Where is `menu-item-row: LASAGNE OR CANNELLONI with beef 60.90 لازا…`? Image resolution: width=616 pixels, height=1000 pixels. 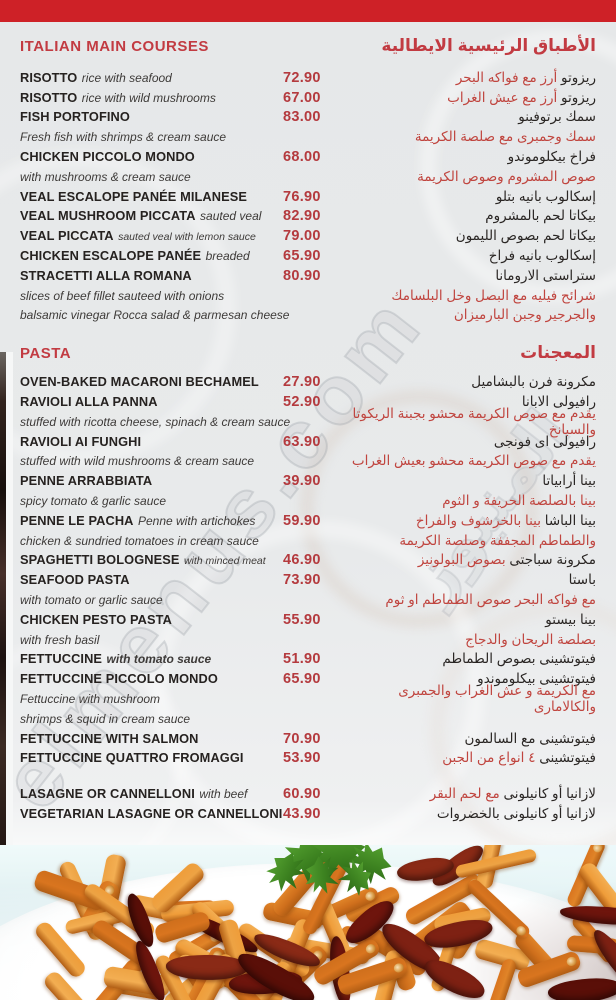 menu-item-row: LASAGNE OR CANNELLONI with beef 60.90 لازا… is located at coordinates (308, 794).